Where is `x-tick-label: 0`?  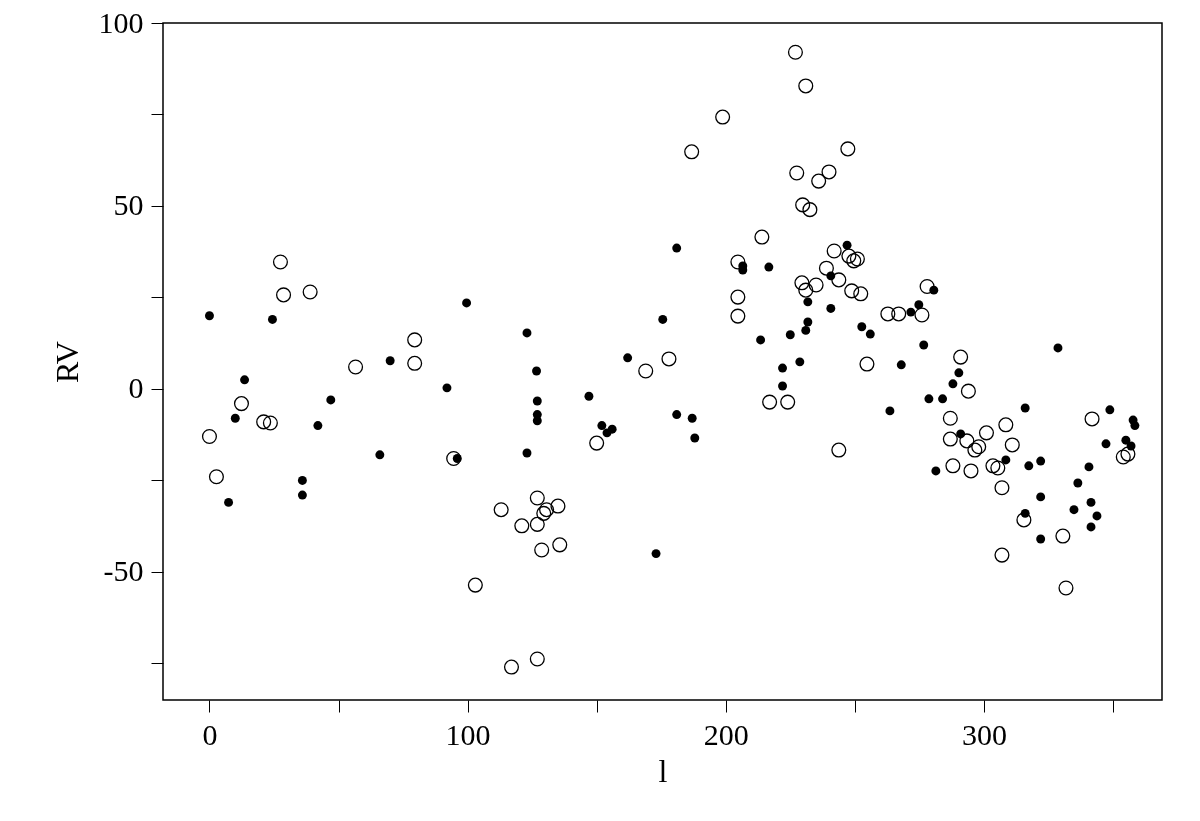
x-tick-label: 0 is located at coordinates (210, 734).